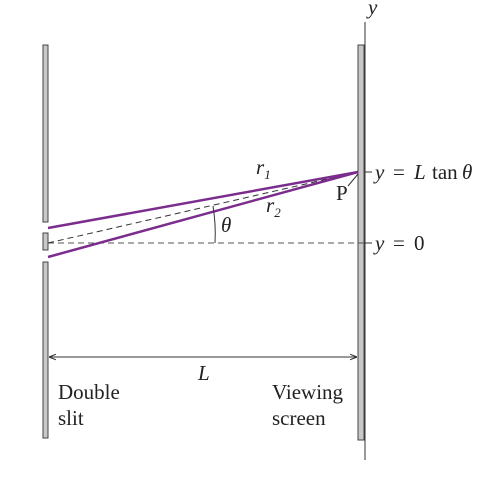  I want to click on r1-label: r1, so click(263, 168).